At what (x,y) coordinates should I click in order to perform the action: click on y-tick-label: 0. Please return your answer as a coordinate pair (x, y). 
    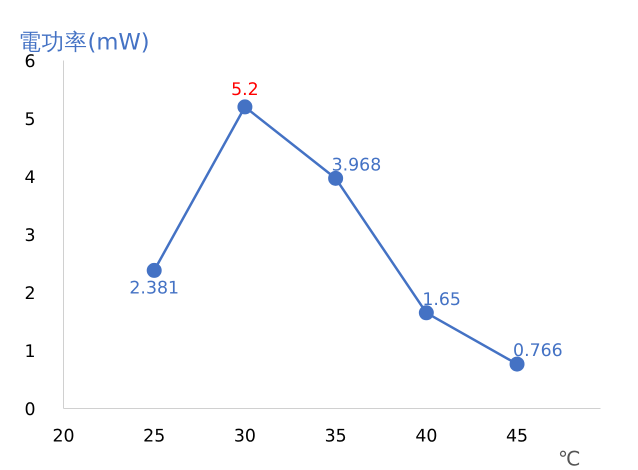
    Looking at the image, I should click on (30, 410).